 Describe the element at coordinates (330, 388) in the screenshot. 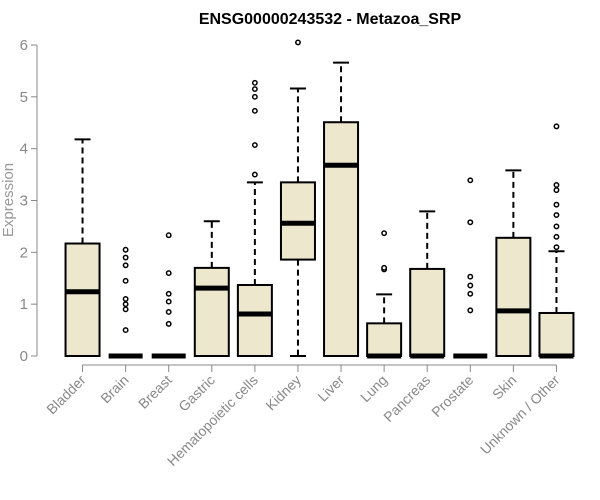

I see `x-tick-label: Liver` at that location.